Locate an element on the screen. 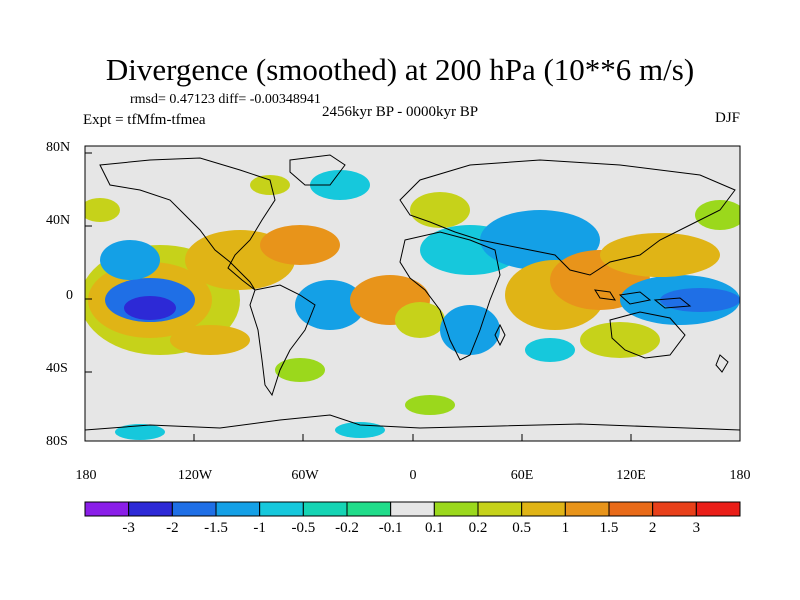 The height and width of the screenshot is (600, 800). colorbar-label: 1.5 is located at coordinates (609, 528).